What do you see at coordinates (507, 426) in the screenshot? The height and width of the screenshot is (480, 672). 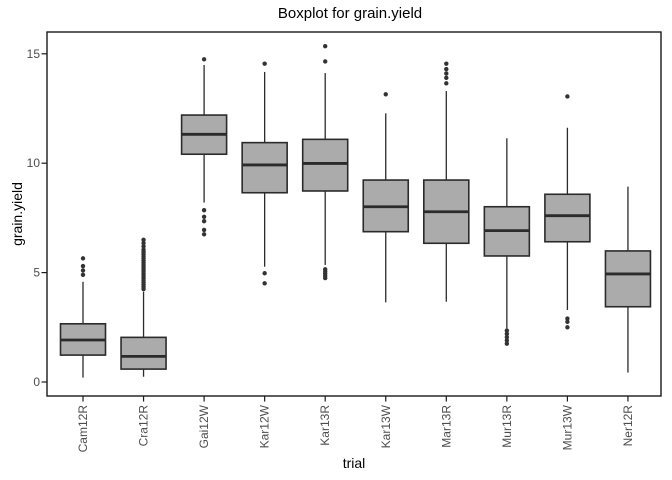 I see `x-tick-label: Mur13R` at bounding box center [507, 426].